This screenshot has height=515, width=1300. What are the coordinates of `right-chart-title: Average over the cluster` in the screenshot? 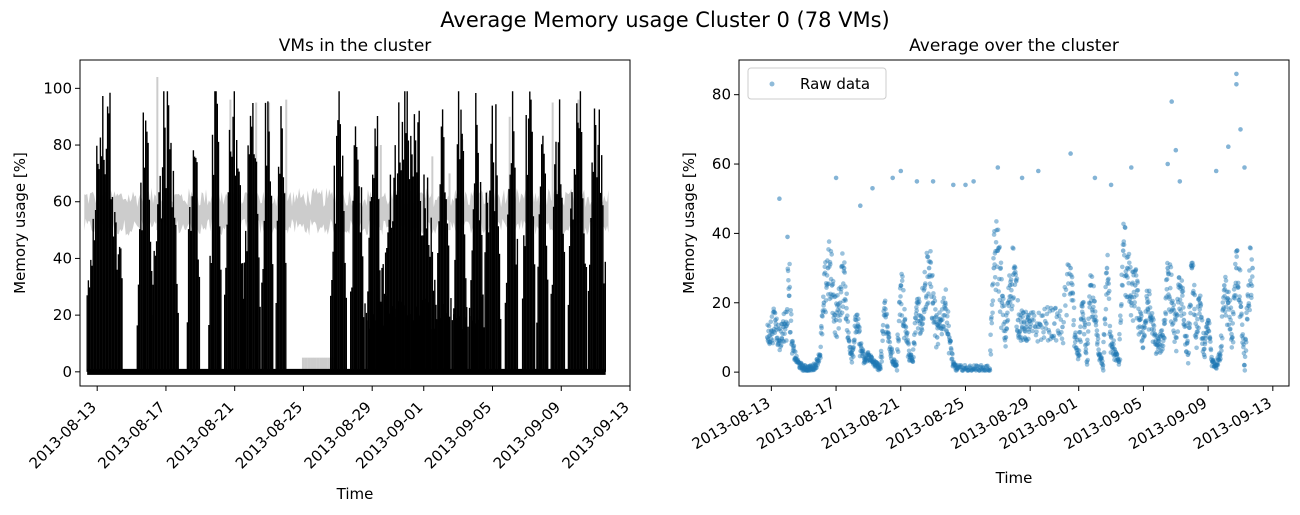 It's located at (1014, 46).